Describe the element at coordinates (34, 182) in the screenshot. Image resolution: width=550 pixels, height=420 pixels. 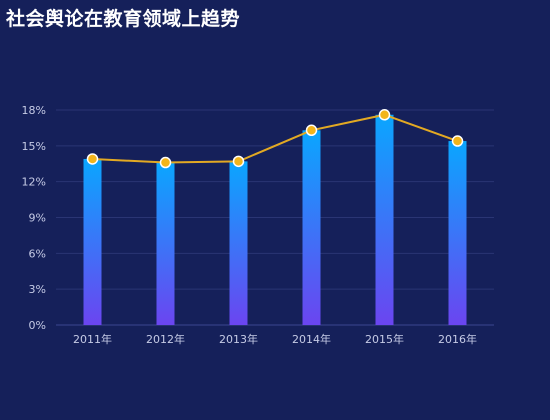
I see `y-tick-label: 12%` at that location.